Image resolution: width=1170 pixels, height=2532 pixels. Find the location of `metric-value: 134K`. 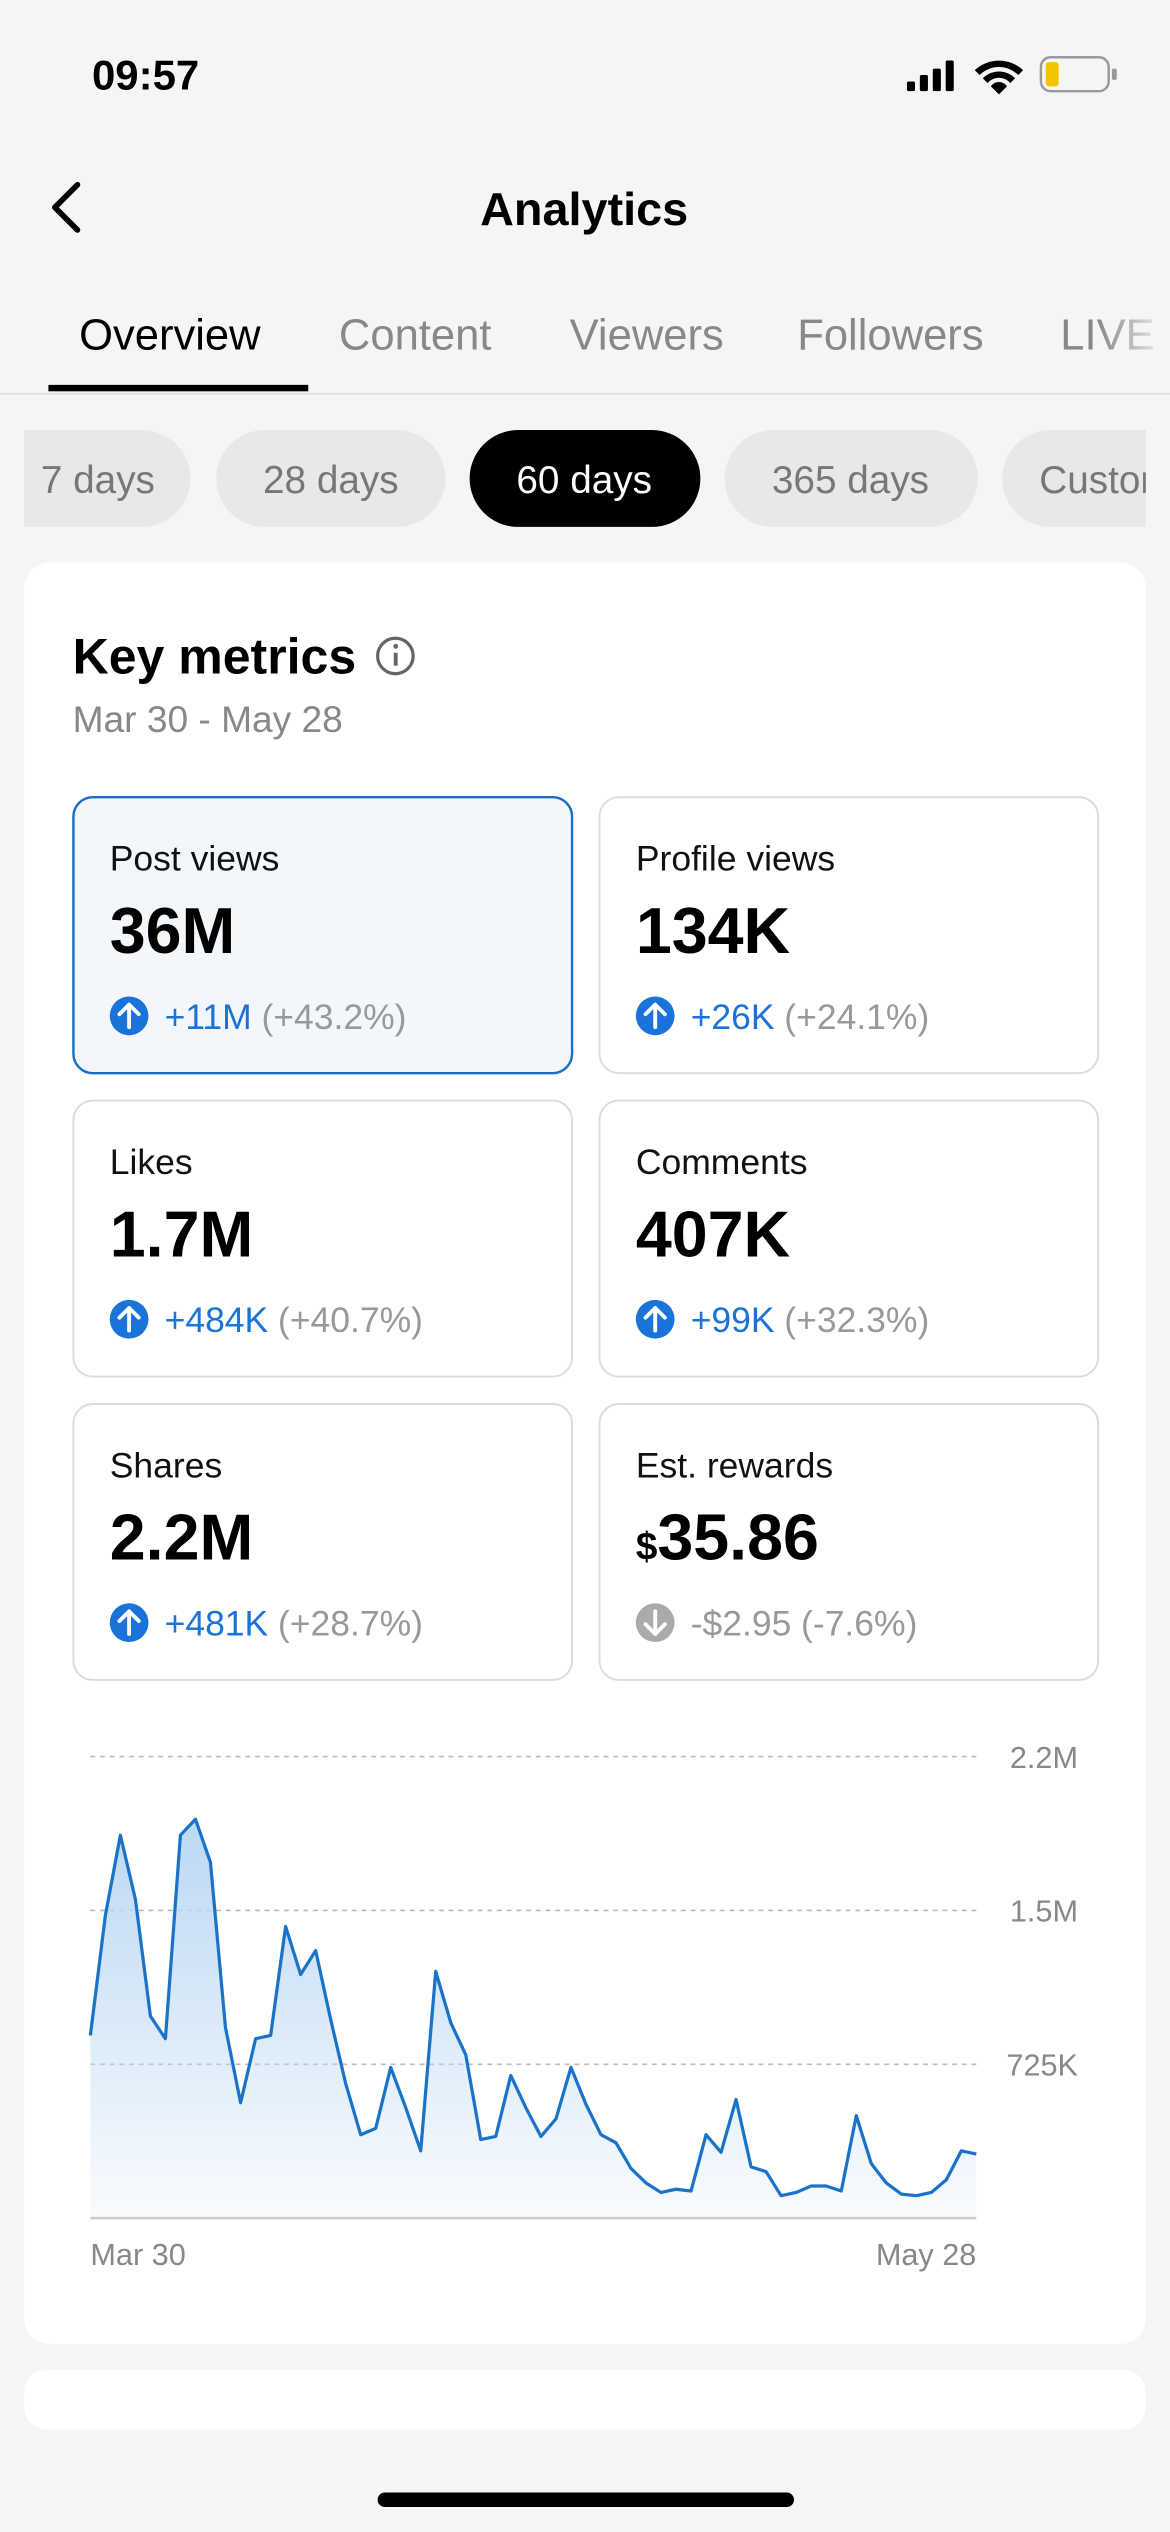

metric-value: 134K is located at coordinates (713, 931).